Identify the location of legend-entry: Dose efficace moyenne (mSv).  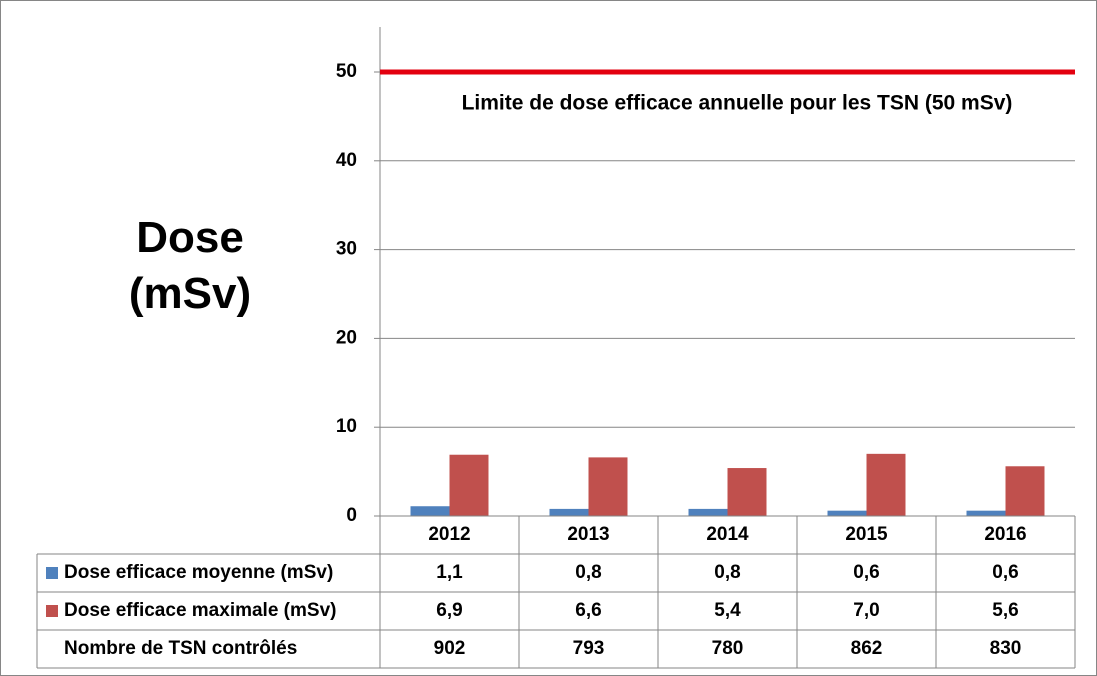
(198, 572).